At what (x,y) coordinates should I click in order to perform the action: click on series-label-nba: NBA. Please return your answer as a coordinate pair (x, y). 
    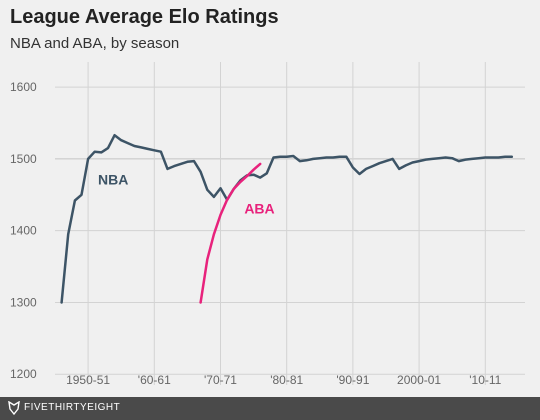
    Looking at the image, I should click on (113, 180).